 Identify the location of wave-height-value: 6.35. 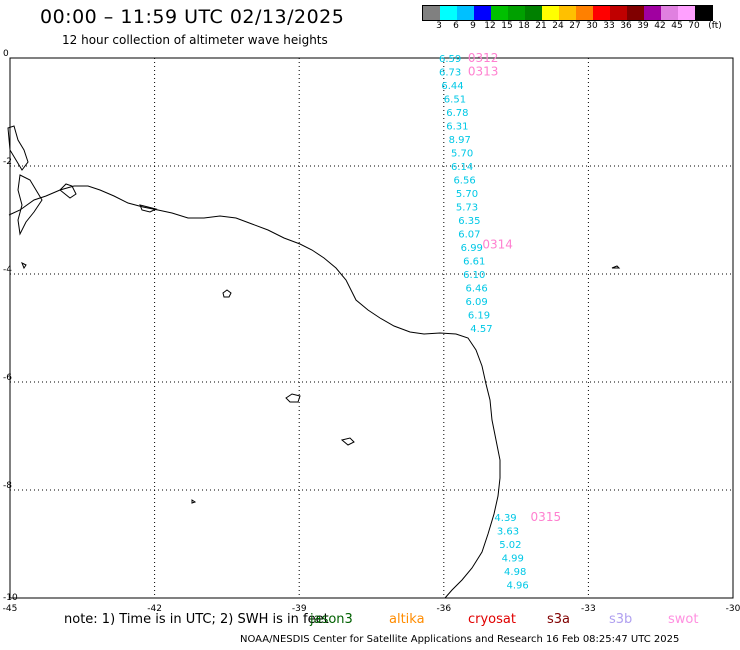
(469, 221).